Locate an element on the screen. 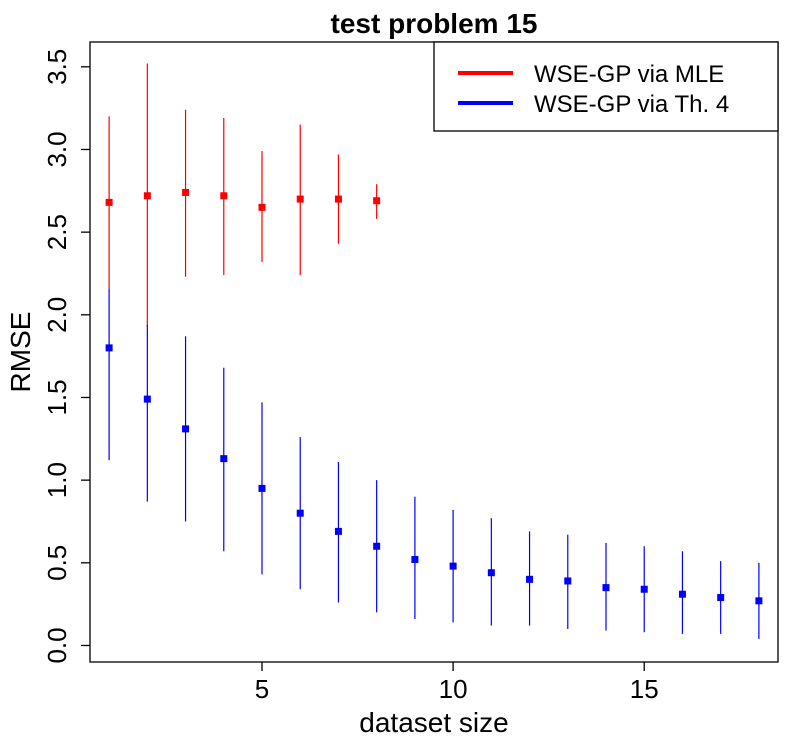 The image size is (800, 740). chart-title: test problem 15 is located at coordinates (434, 23).